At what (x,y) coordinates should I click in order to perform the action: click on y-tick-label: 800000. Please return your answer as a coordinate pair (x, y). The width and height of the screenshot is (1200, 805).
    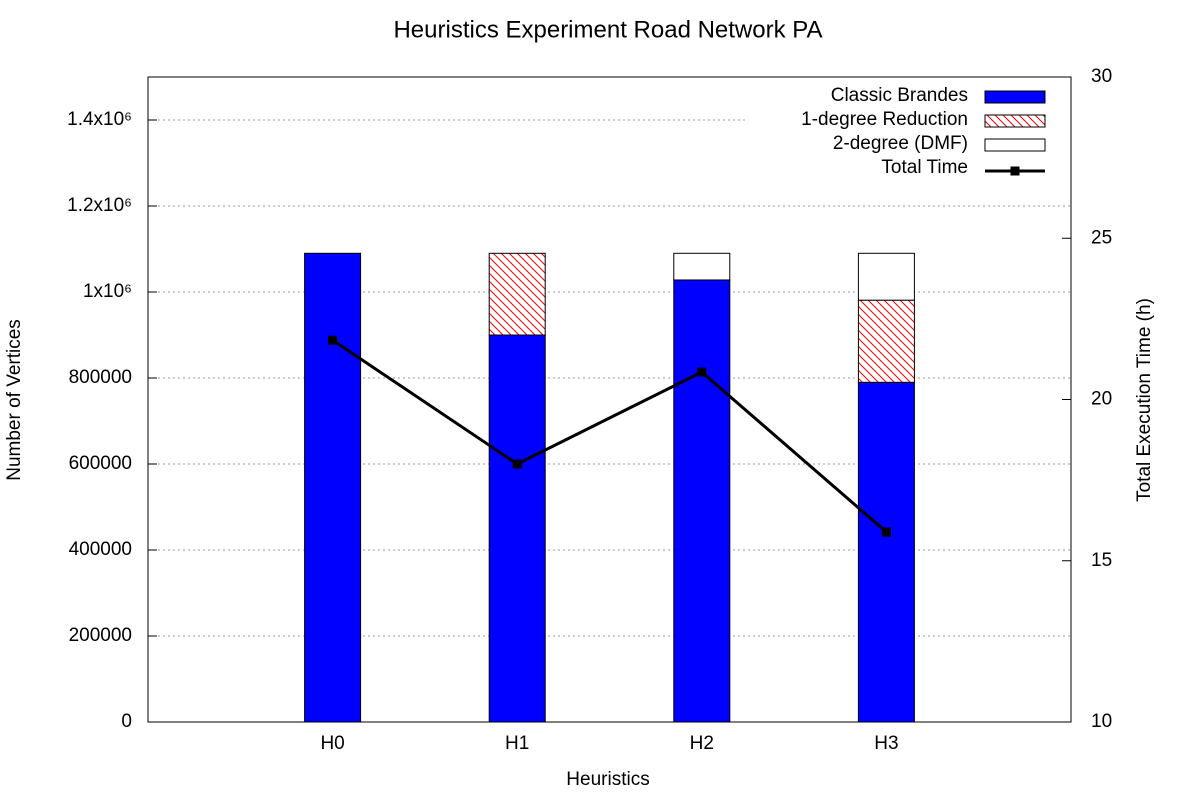
    Looking at the image, I should click on (100, 377).